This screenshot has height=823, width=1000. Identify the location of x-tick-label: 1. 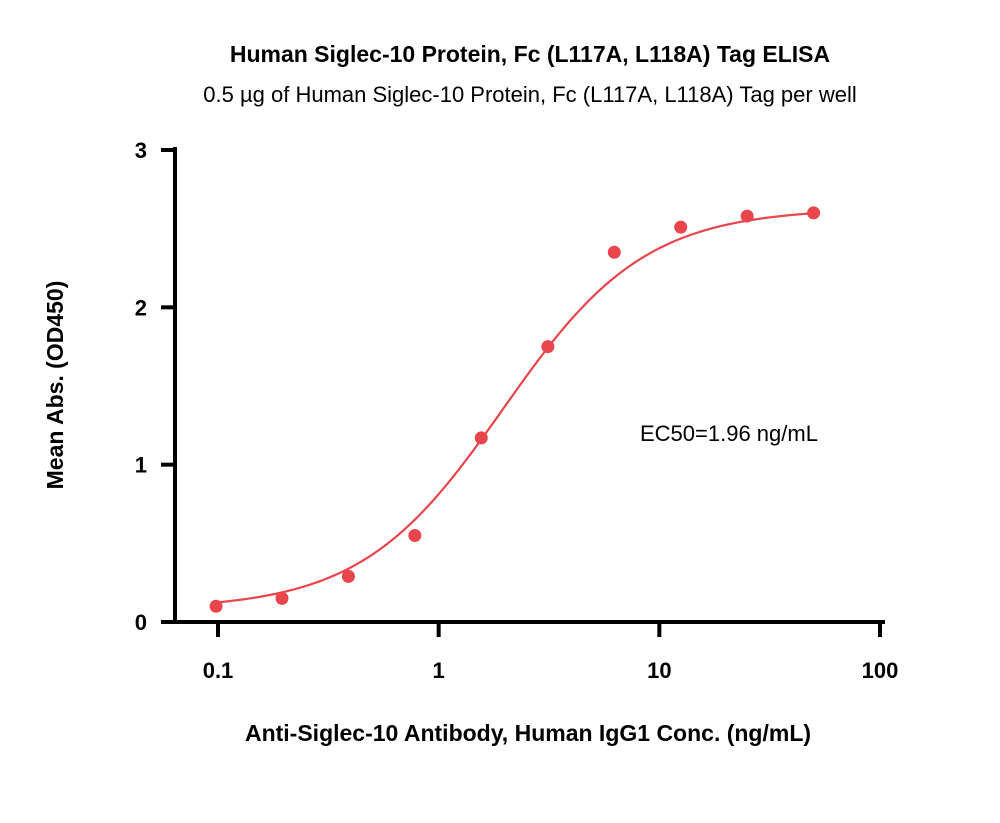
(439, 670).